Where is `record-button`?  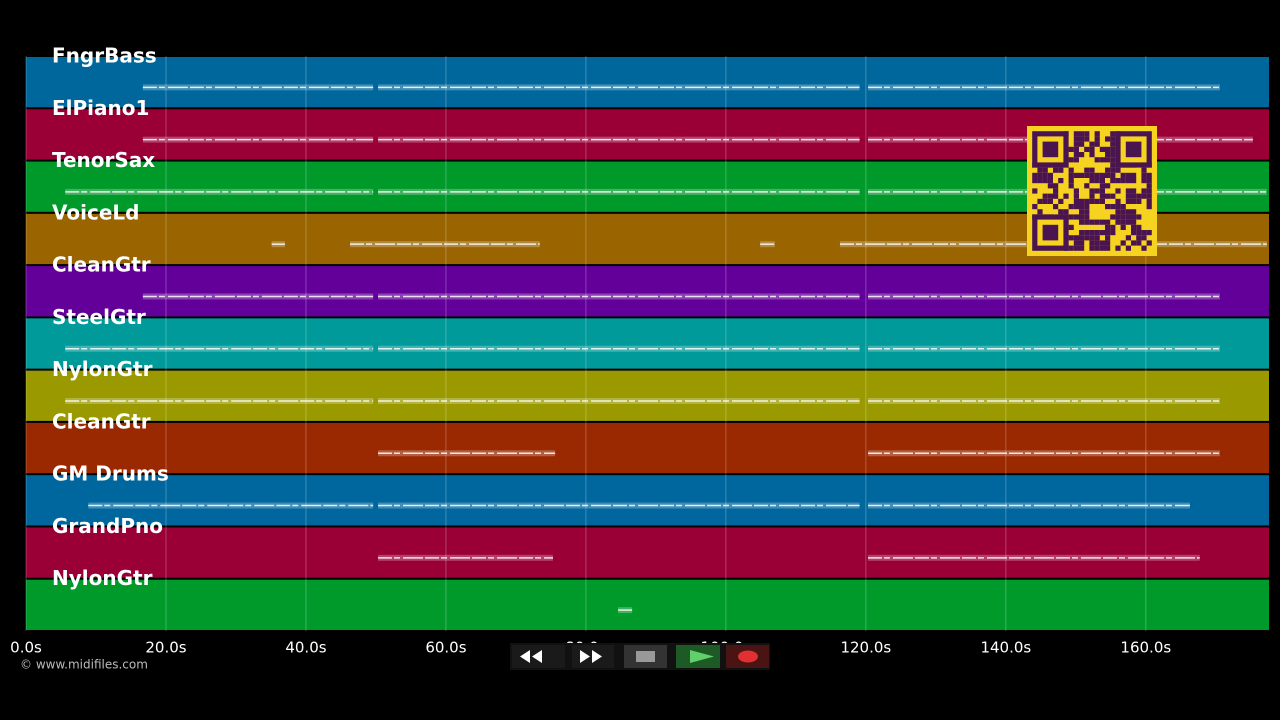
record-button is located at coordinates (747, 656).